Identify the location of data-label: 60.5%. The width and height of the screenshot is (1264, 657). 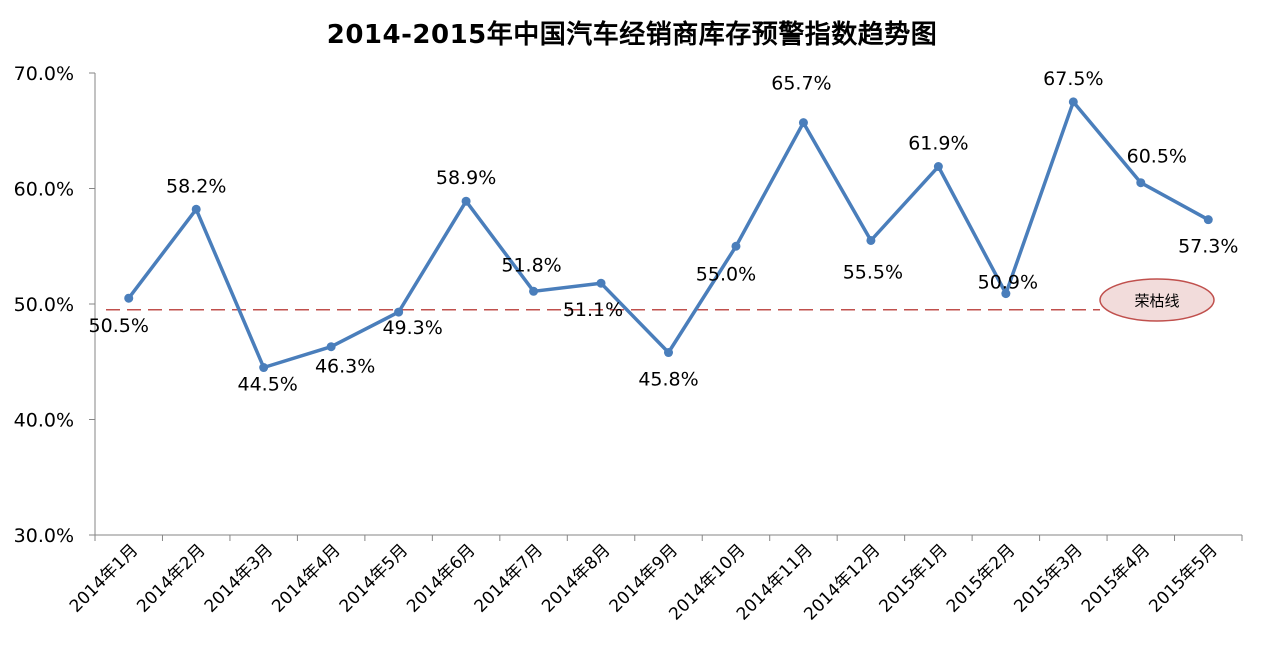
(1157, 157).